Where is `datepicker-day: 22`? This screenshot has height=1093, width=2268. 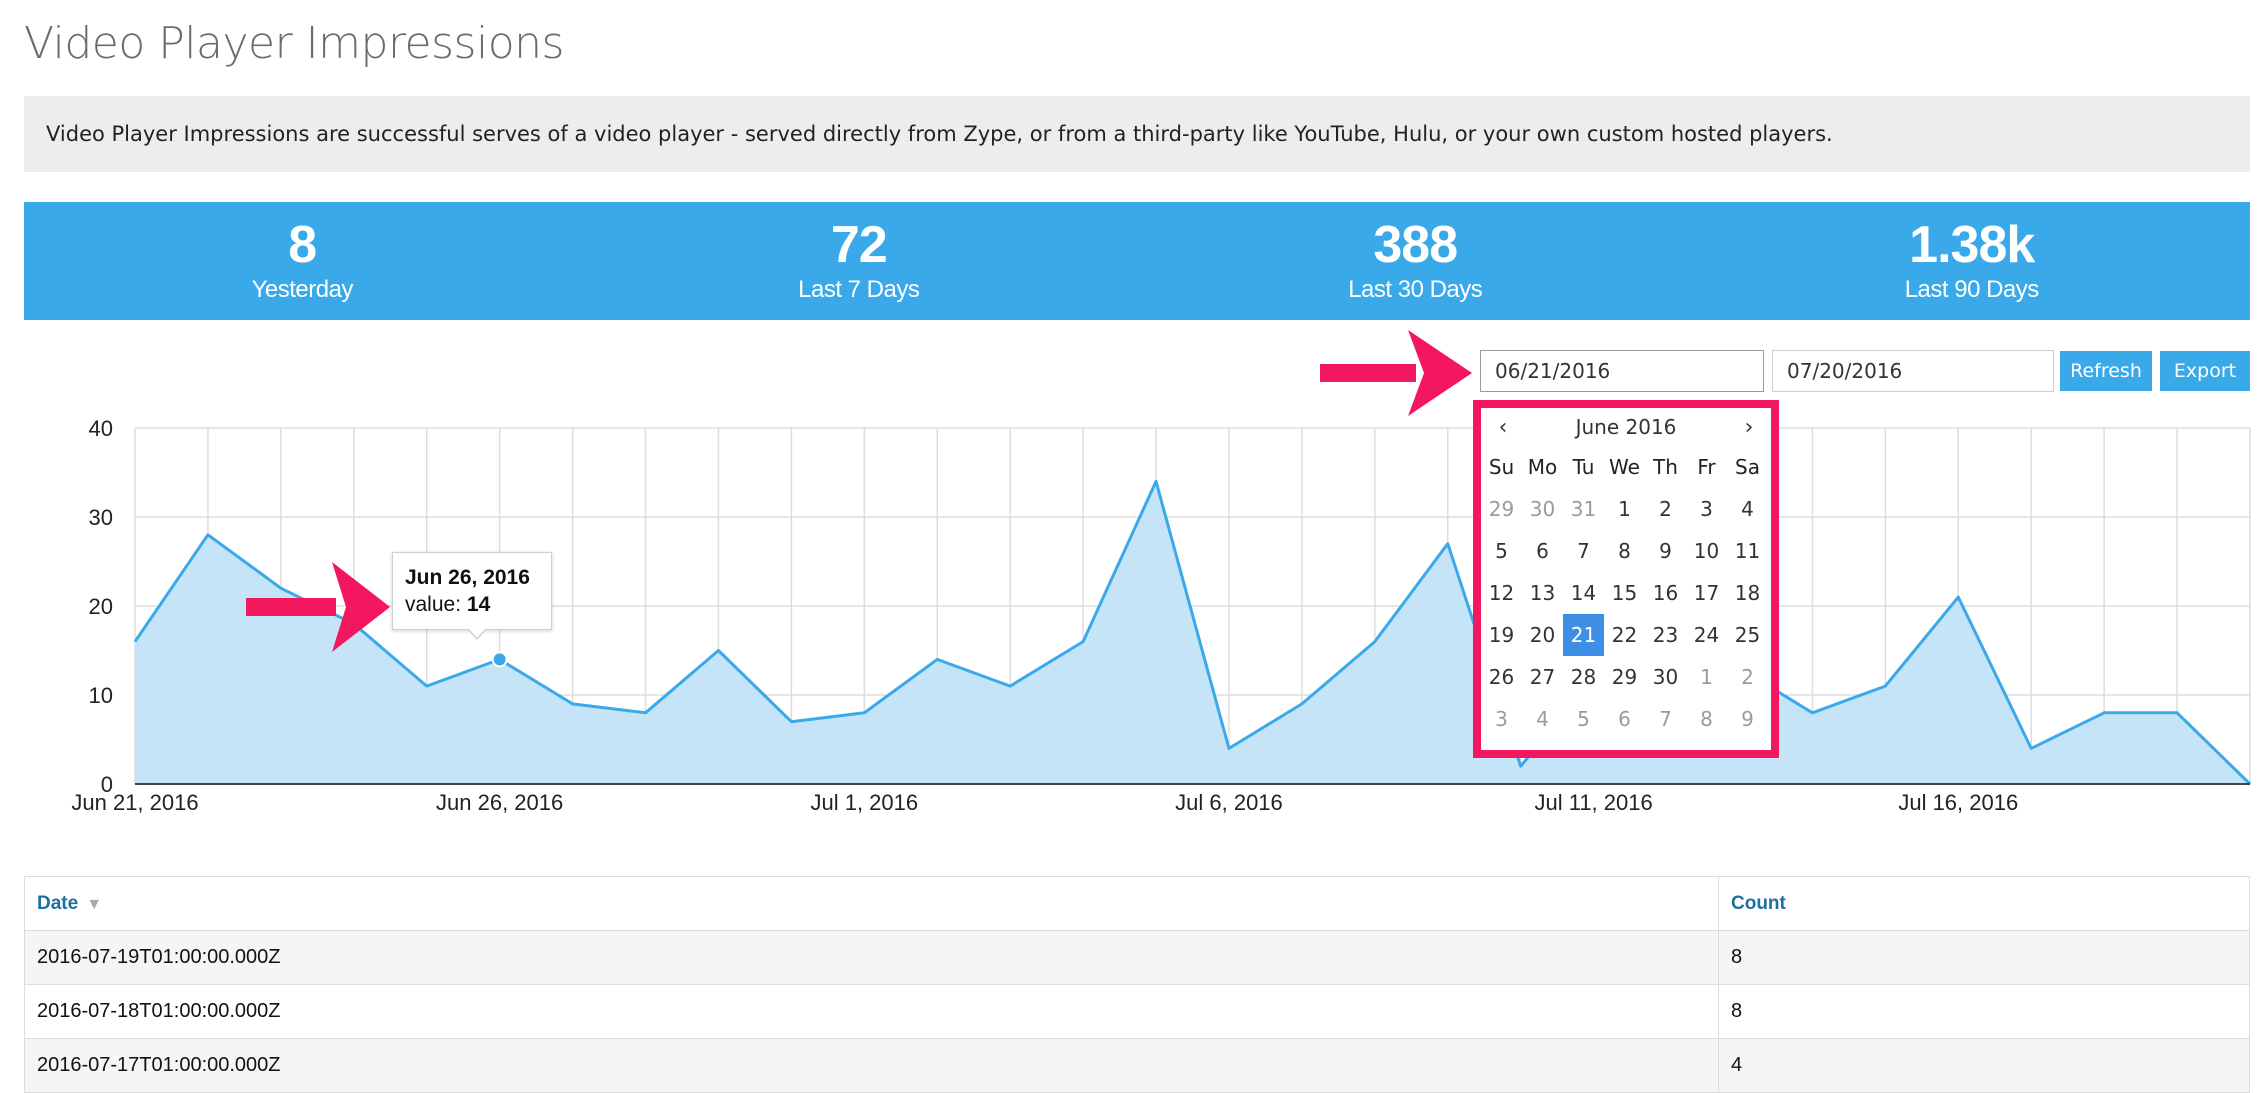
datepicker-day: 22 is located at coordinates (1624, 635).